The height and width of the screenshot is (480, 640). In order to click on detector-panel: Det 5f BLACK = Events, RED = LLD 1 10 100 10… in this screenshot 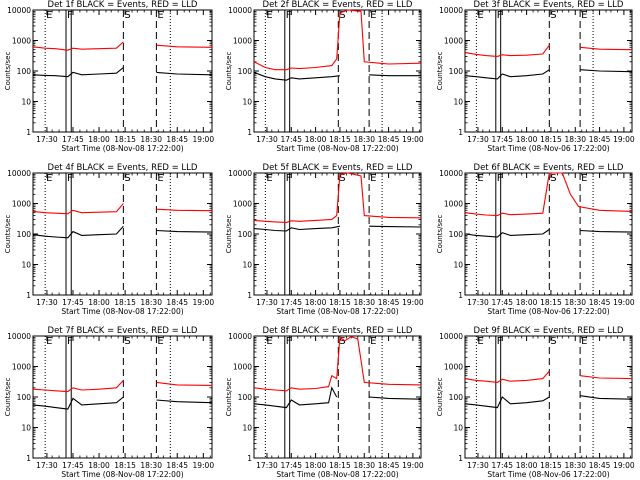, I will do `click(324, 239)`.